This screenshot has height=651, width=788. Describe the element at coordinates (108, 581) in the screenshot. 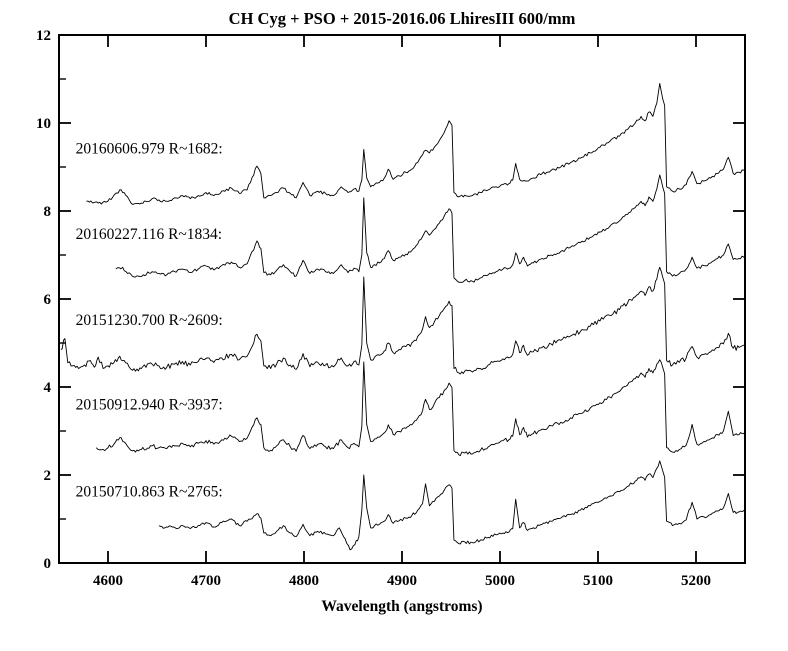

I see `x-tick-label: 4600` at that location.